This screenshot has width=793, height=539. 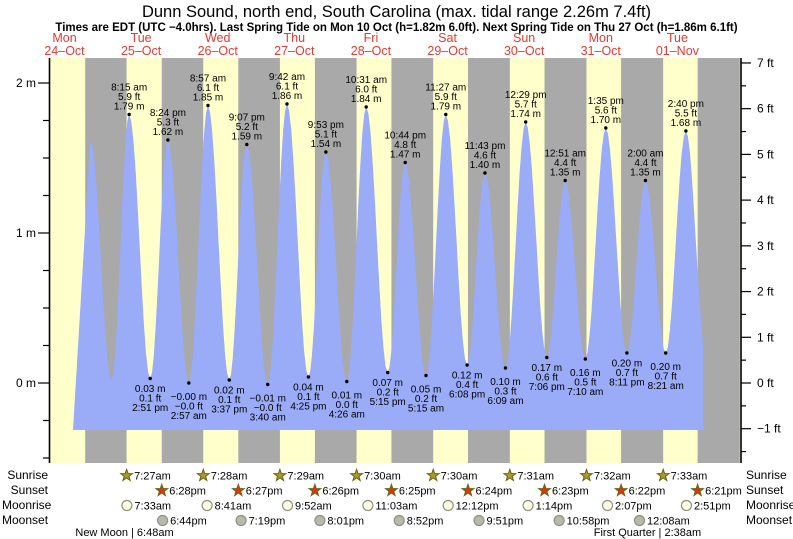 I want to click on low-tide-feet: 0.2 ft, so click(x=388, y=393).